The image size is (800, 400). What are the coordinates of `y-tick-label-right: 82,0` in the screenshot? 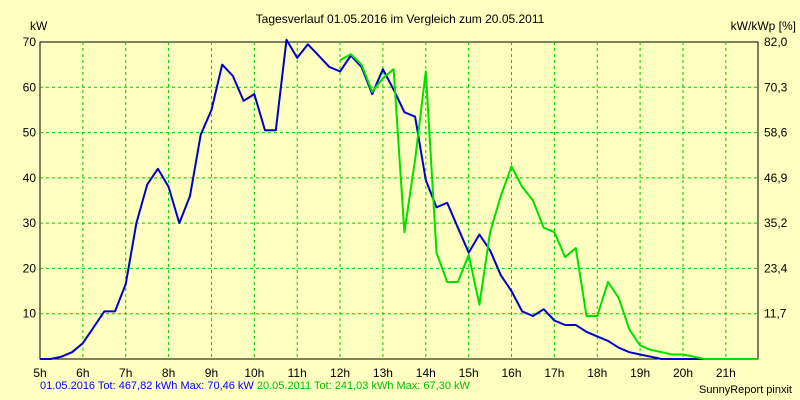 It's located at (776, 42).